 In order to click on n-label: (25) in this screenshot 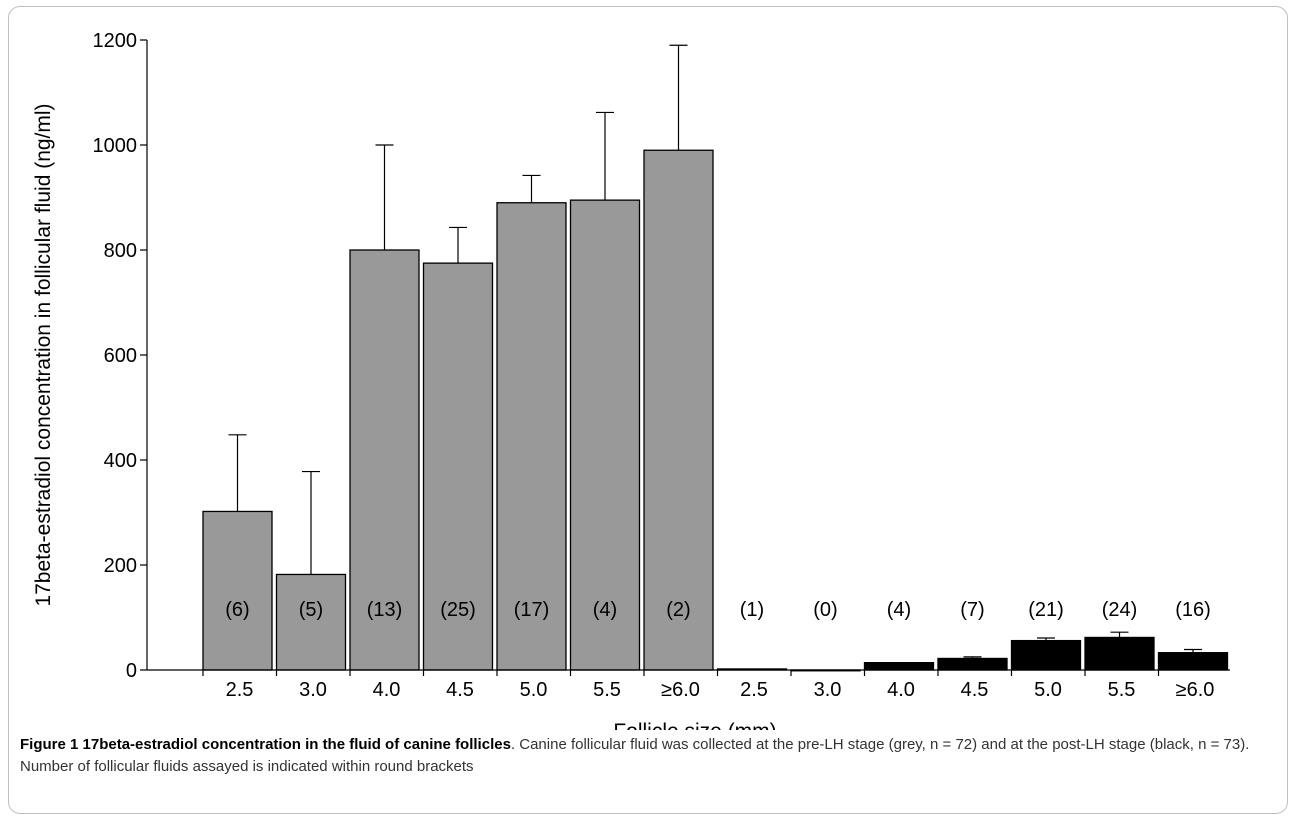, I will do `click(458, 610)`.